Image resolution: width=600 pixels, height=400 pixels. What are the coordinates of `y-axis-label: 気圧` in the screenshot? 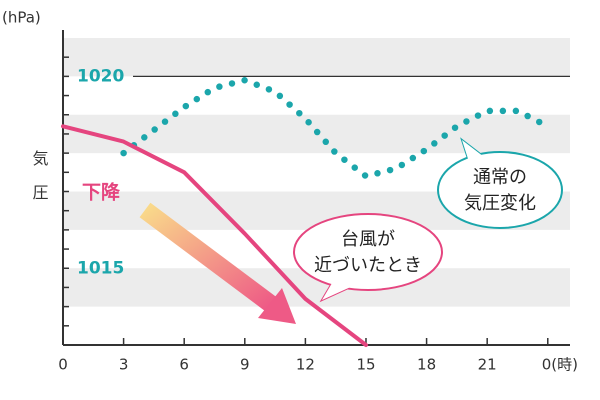 It's located at (39, 184).